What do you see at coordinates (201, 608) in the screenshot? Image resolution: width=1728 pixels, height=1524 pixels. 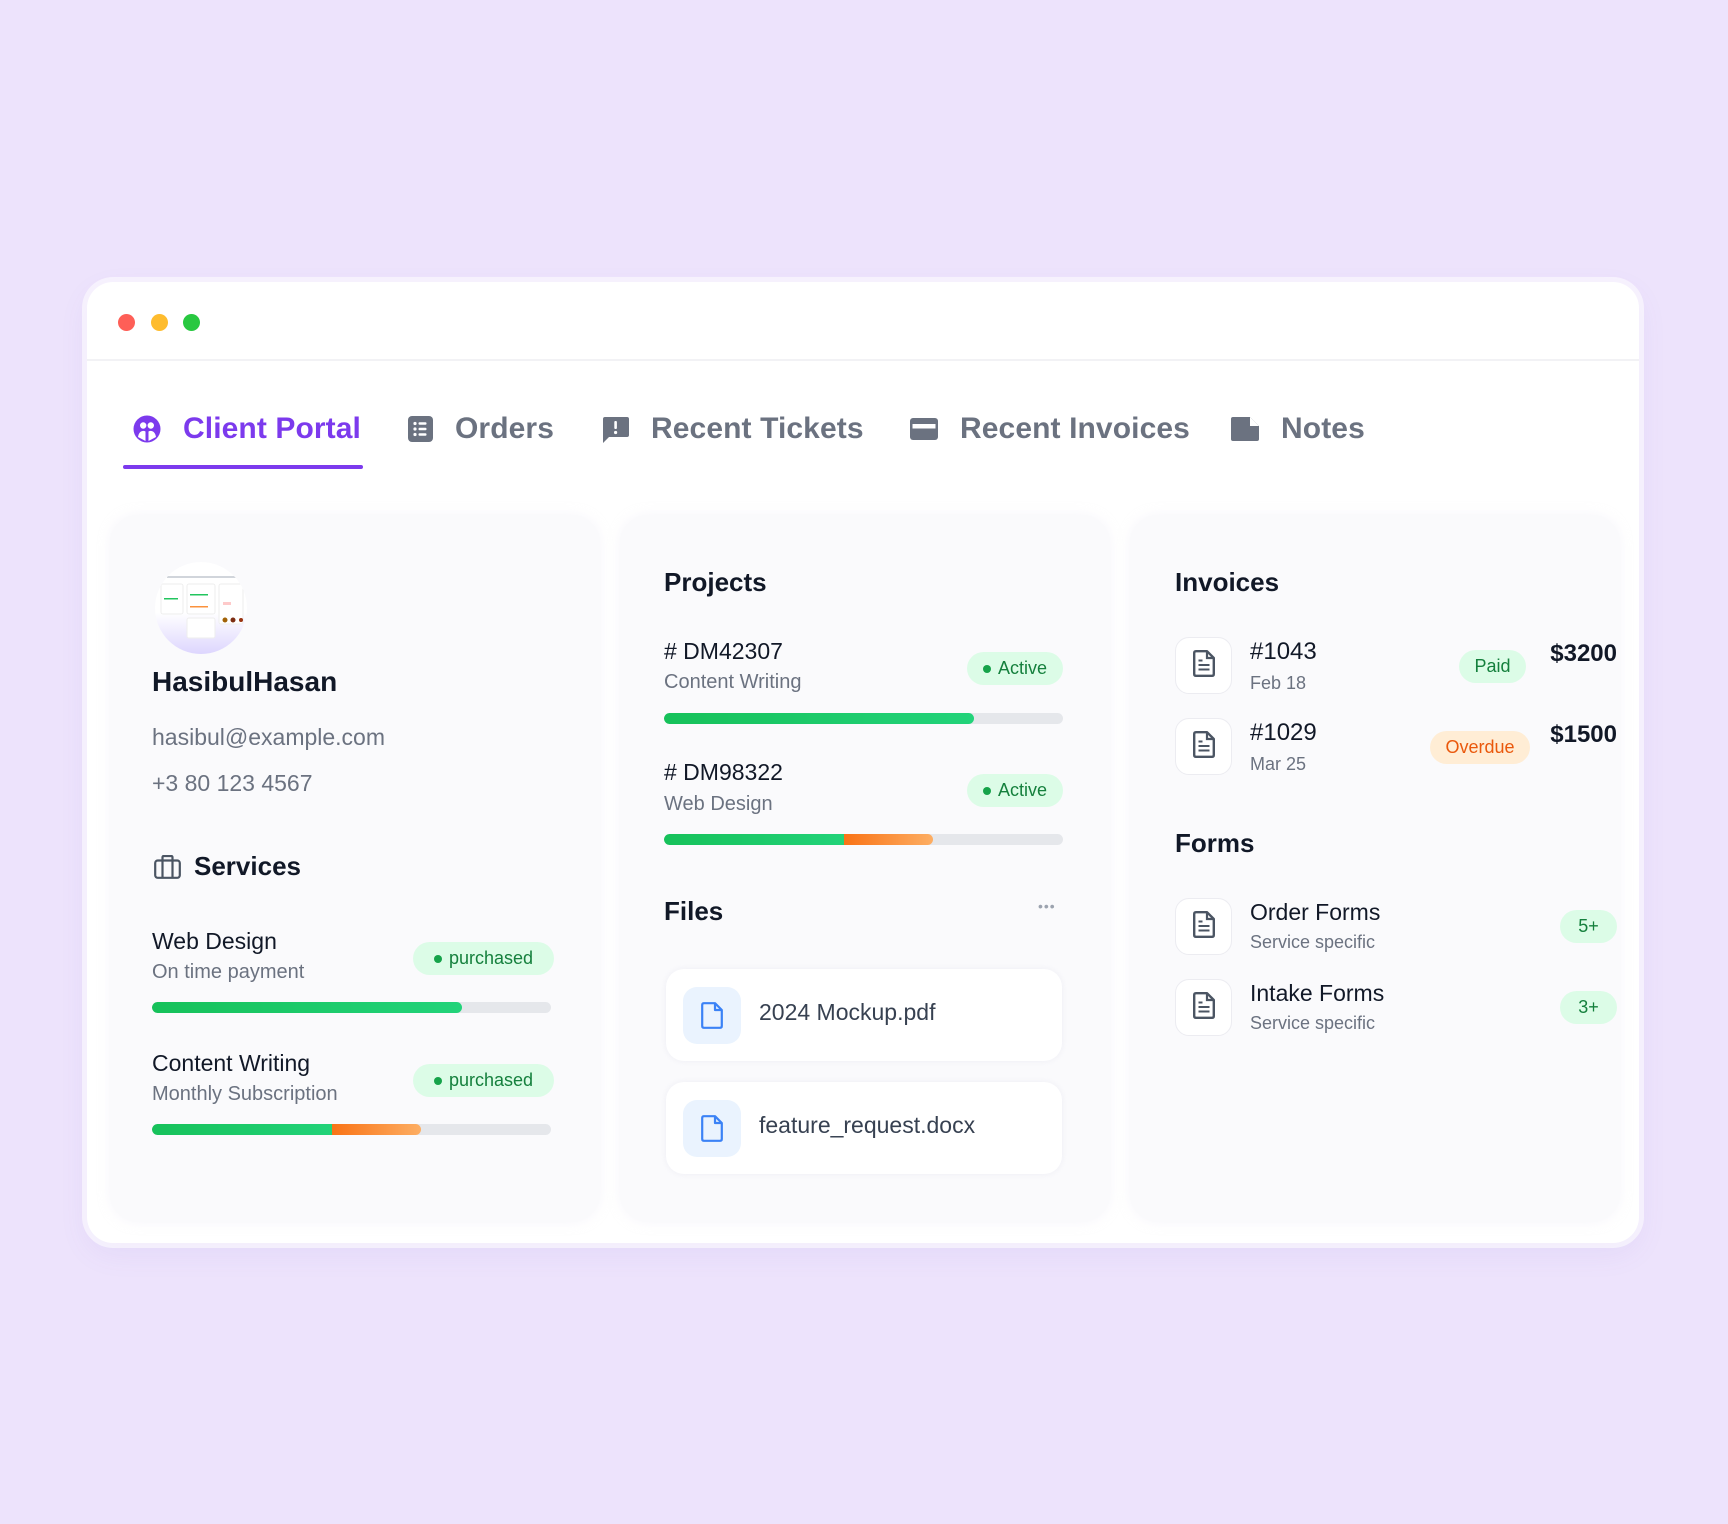 I see `avatar` at bounding box center [201, 608].